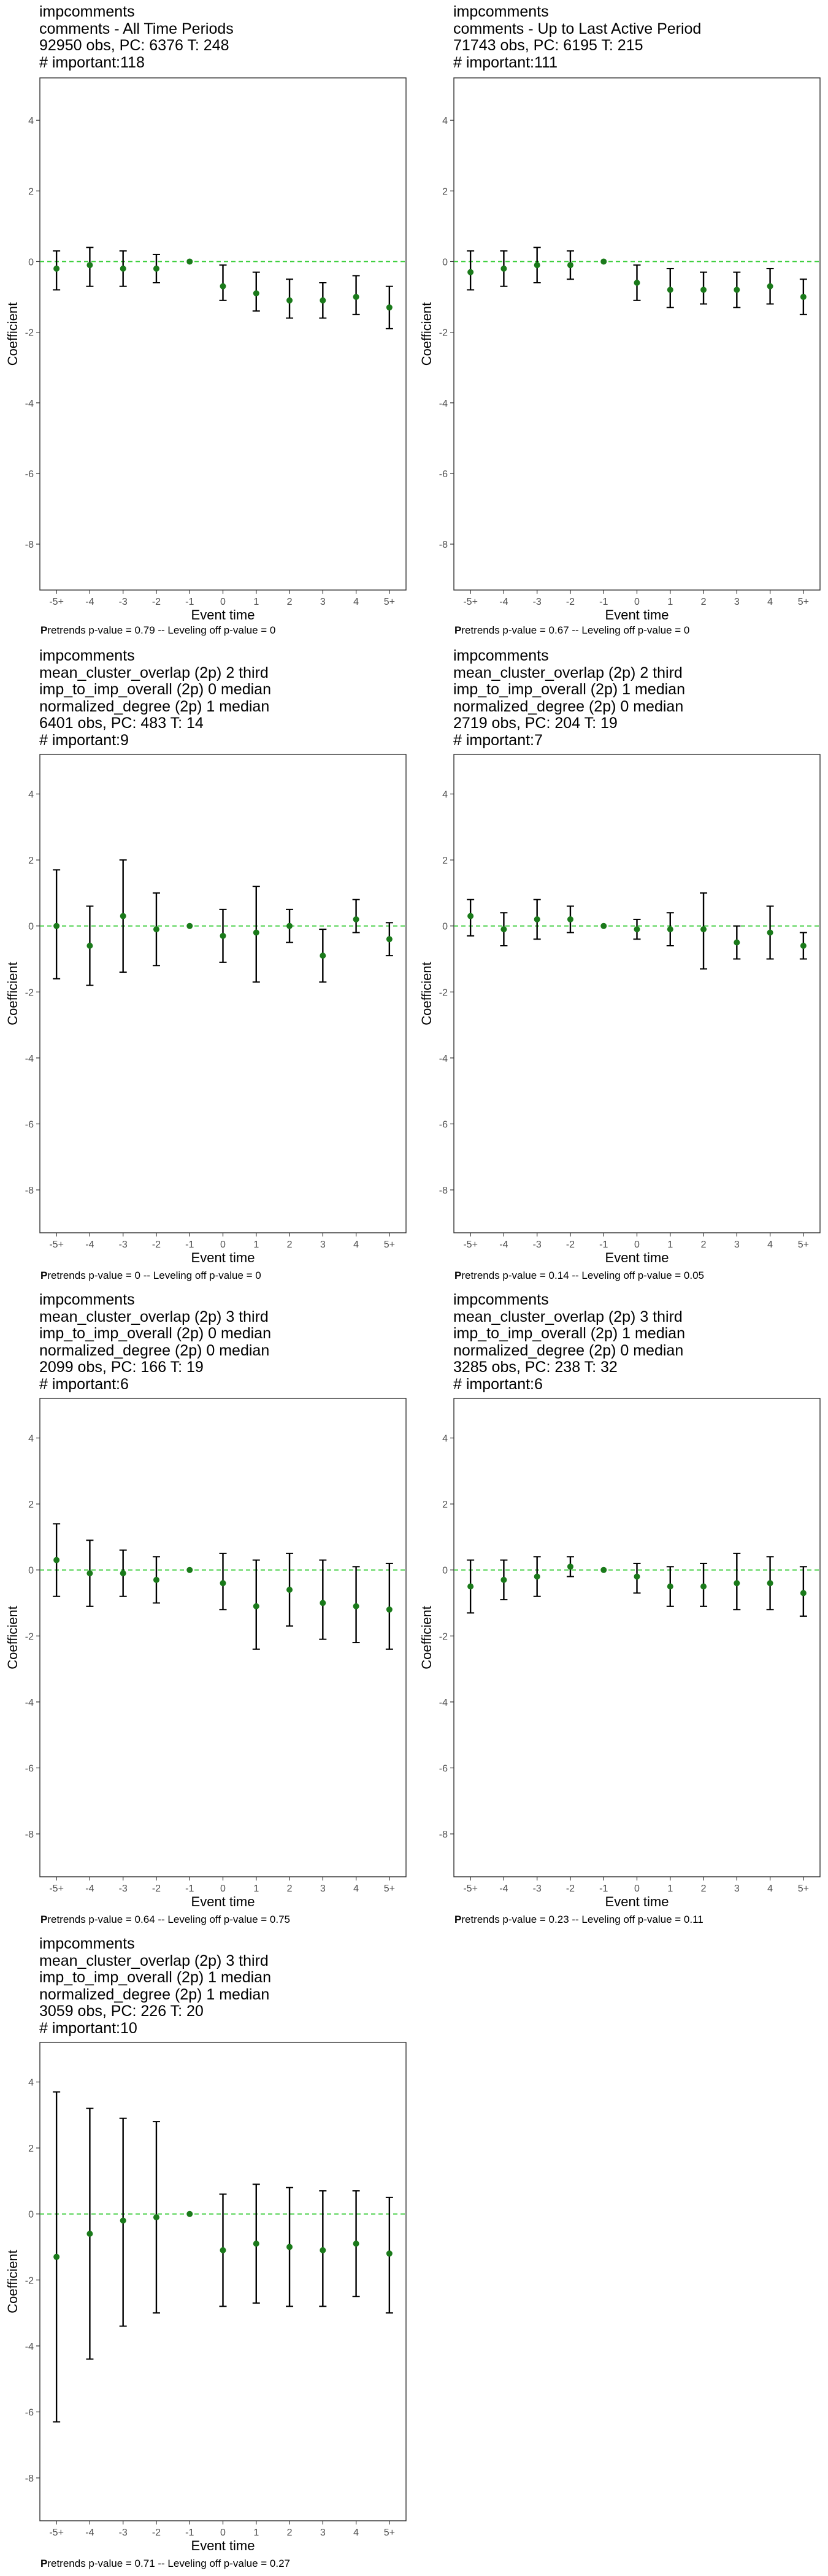  What do you see at coordinates (577, 28) in the screenshot?
I see `chart-title-line: comments - Up to Last Active Period` at bounding box center [577, 28].